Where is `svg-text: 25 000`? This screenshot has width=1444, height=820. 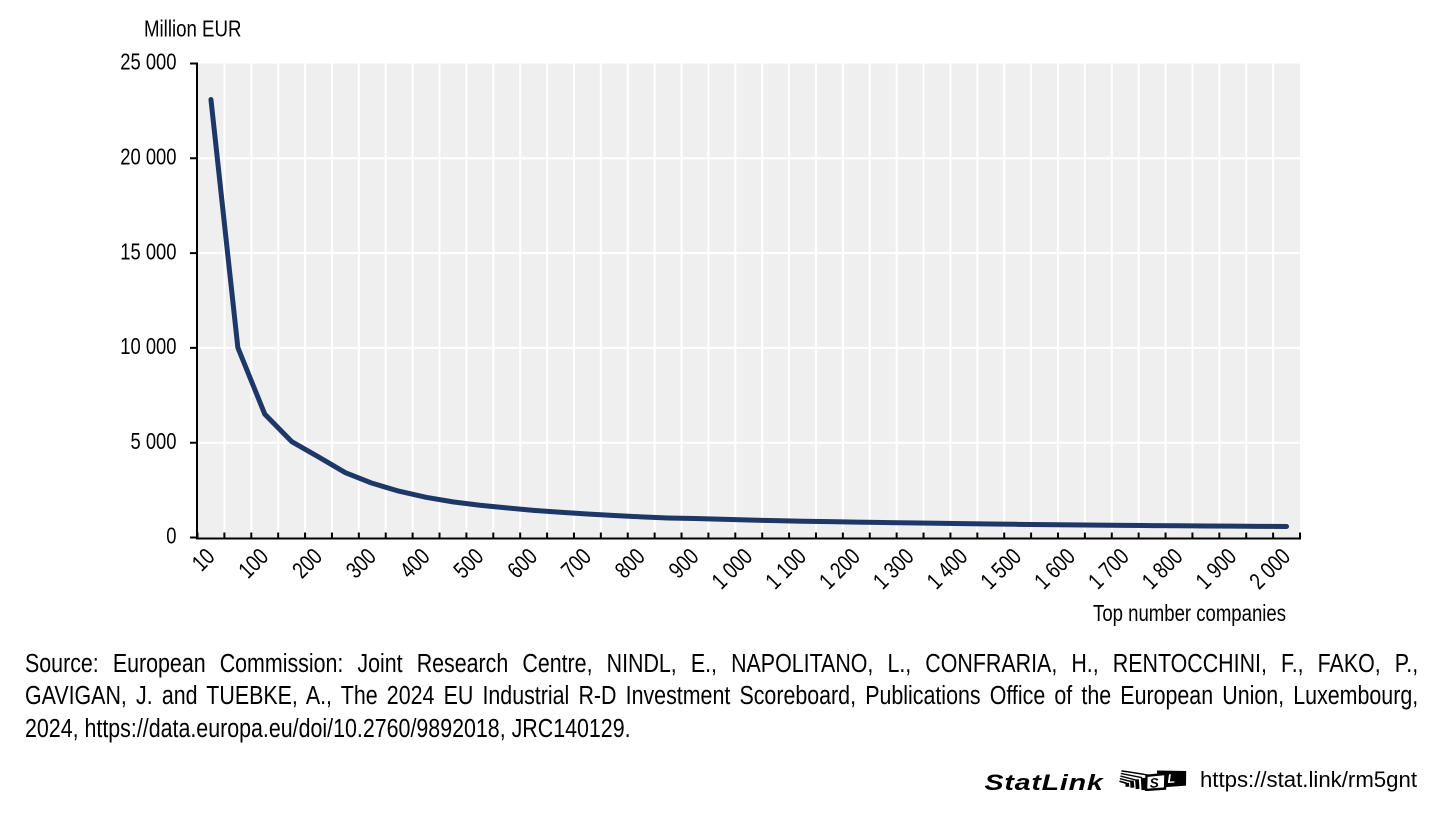 svg-text: 25 000 is located at coordinates (148, 62).